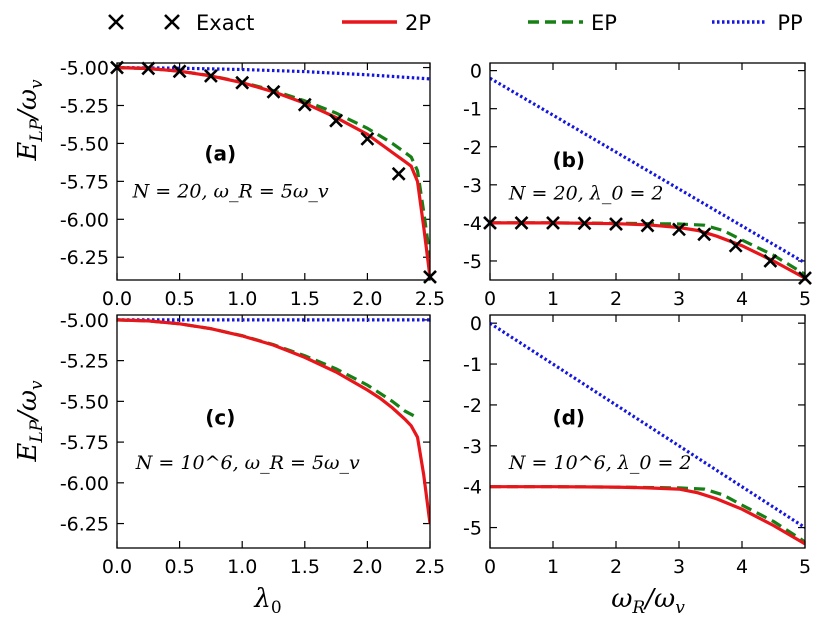 The width and height of the screenshot is (830, 623). Describe the element at coordinates (616, 567) in the screenshot. I see `xtick-label: 2` at that location.